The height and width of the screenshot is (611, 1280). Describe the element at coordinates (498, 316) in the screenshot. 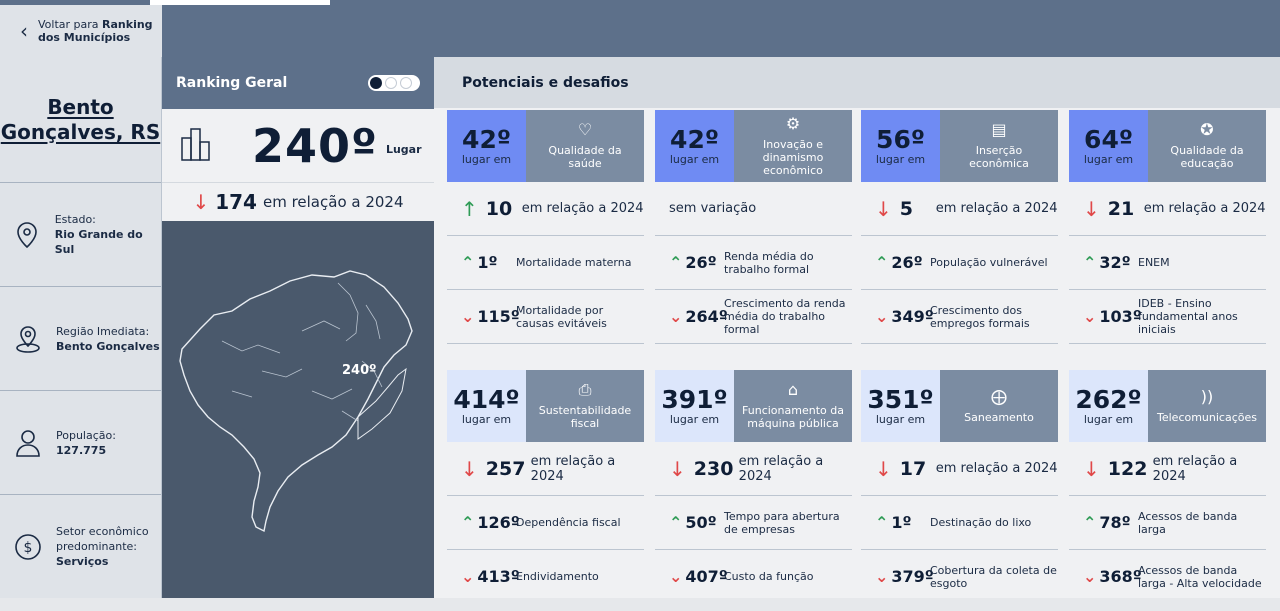

I see `indicator-position: 115º` at that location.